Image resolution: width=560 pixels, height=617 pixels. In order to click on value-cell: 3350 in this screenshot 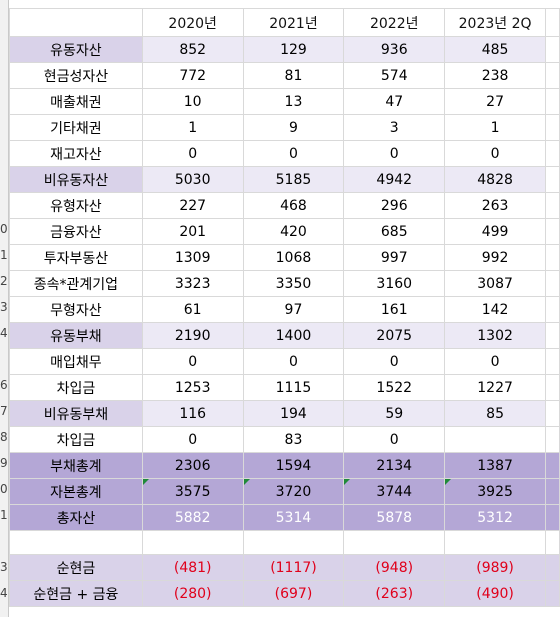, I will do `click(293, 283)`.